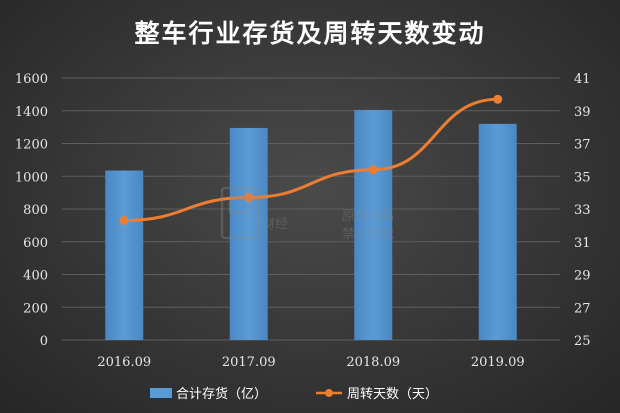 The height and width of the screenshot is (413, 620). I want to click on chart-title: 整车行业存货及周转天数变动, so click(309, 33).